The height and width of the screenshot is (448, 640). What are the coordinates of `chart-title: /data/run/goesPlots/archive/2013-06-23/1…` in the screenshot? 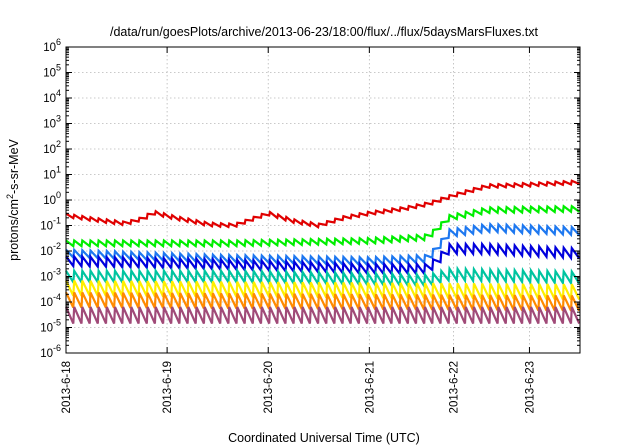 It's located at (324, 32).